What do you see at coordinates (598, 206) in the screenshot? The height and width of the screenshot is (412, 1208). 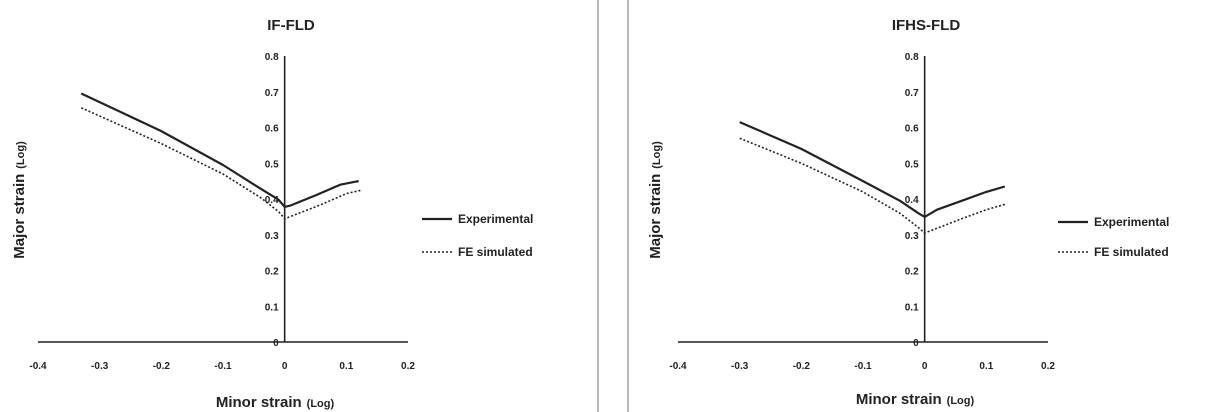 I see `panel-divider-left` at bounding box center [598, 206].